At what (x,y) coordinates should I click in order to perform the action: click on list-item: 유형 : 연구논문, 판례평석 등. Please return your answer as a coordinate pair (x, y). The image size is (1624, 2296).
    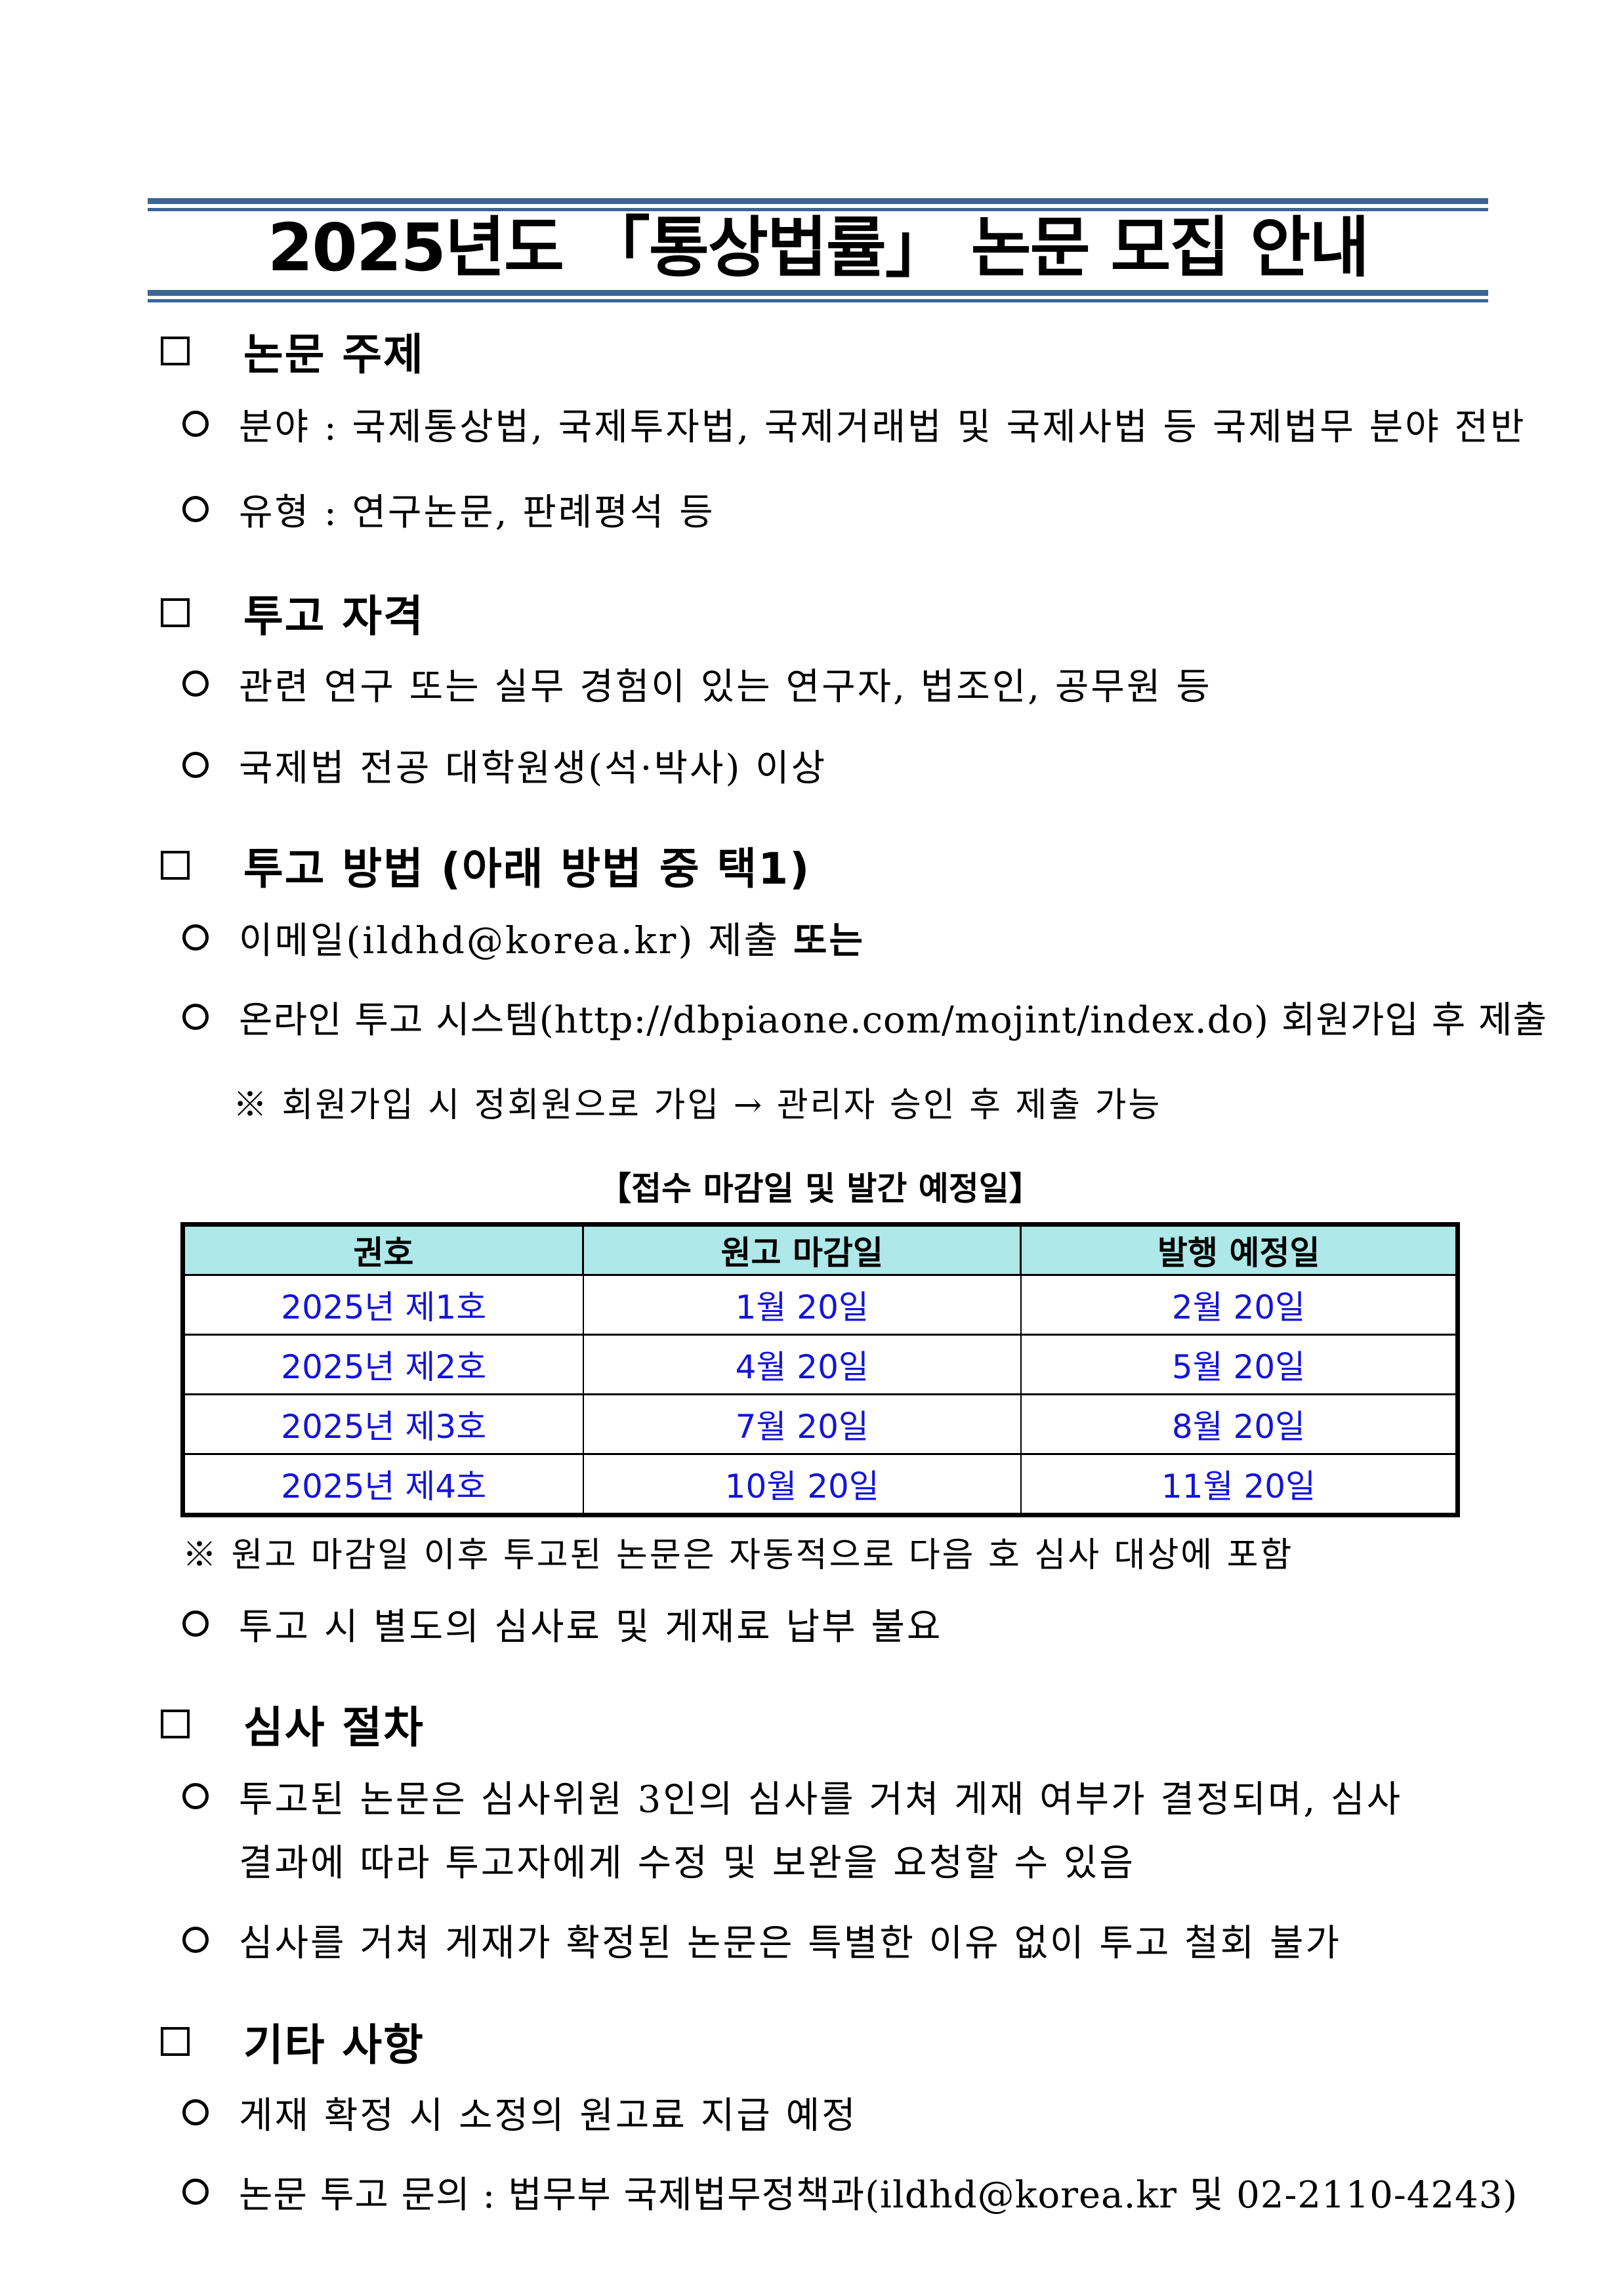
    Looking at the image, I should click on (448, 509).